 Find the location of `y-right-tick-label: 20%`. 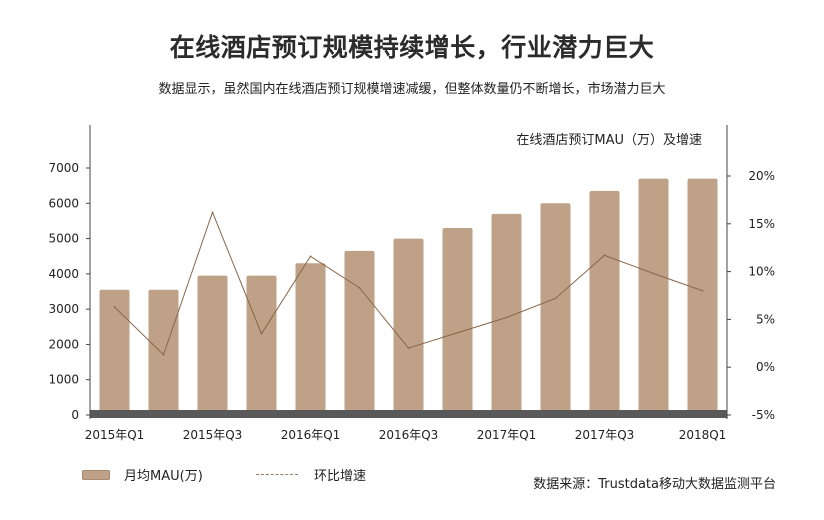

y-right-tick-label: 20% is located at coordinates (761, 176).